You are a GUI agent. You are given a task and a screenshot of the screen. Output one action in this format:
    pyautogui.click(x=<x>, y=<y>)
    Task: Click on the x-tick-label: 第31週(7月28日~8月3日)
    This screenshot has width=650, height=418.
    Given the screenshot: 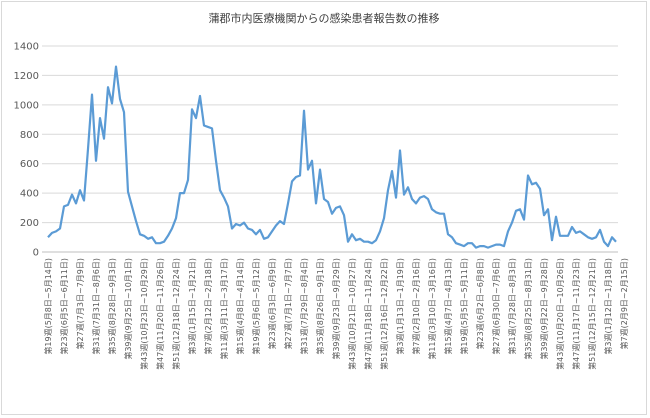 What is the action you would take?
    pyautogui.click(x=512, y=306)
    